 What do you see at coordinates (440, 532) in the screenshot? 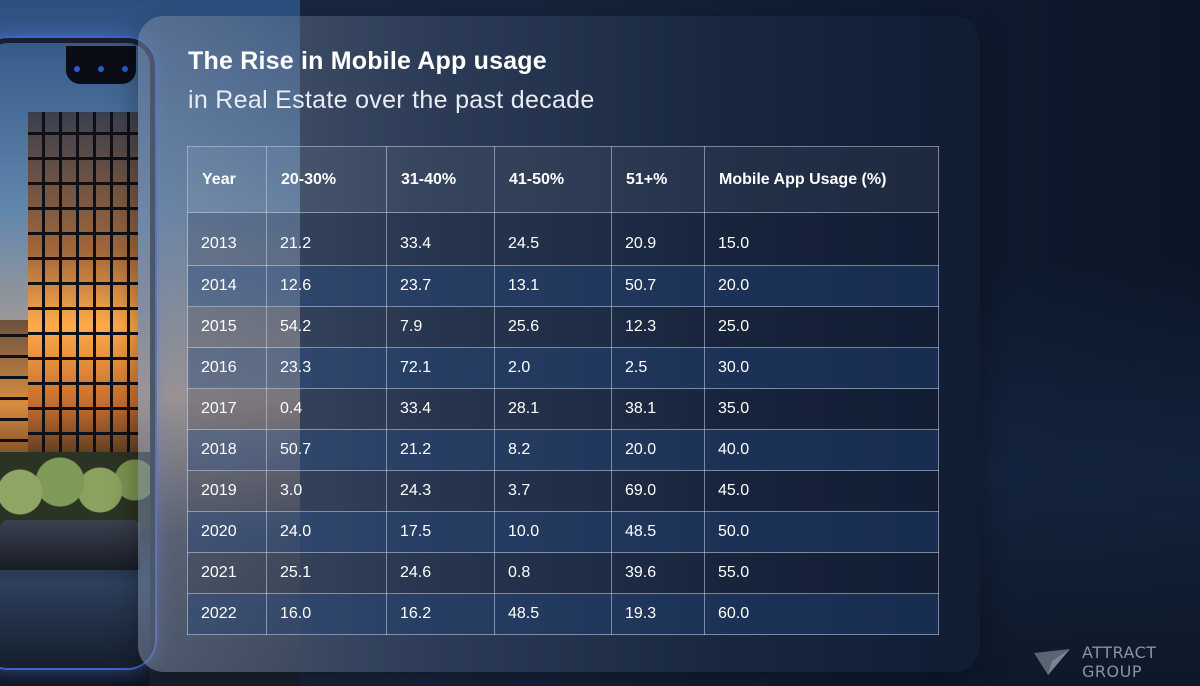
I see `value-cell: 17.5` at bounding box center [440, 532].